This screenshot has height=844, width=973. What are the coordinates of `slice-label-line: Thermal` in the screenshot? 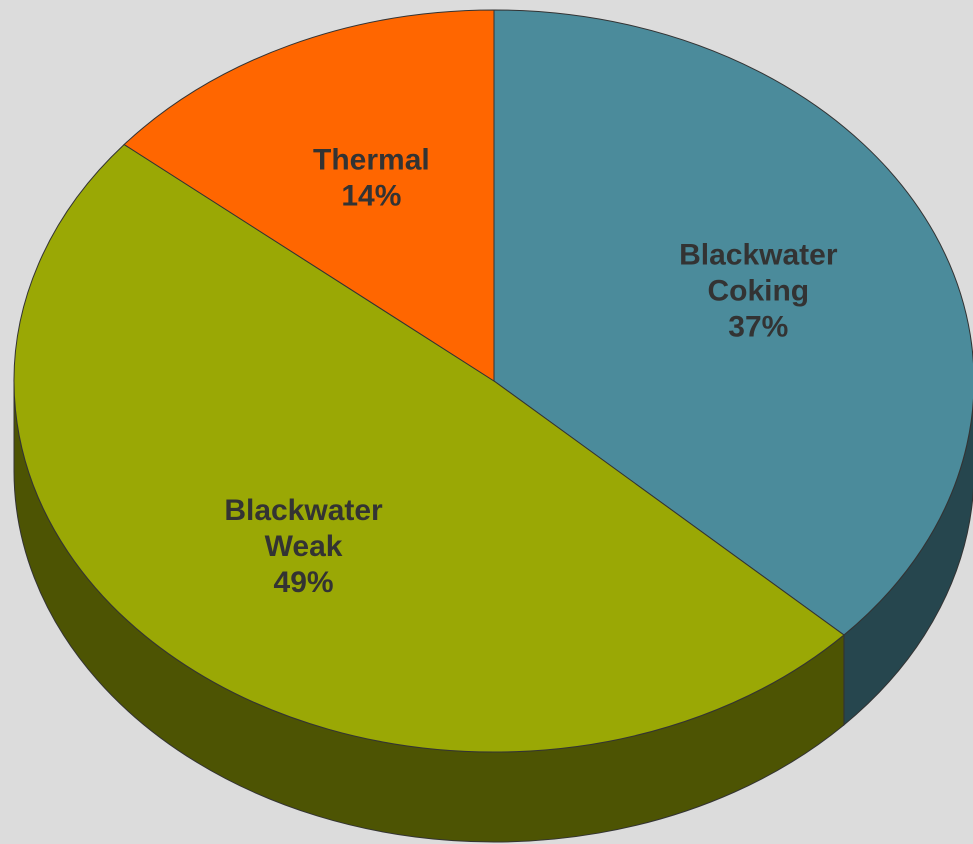 It's located at (371, 160).